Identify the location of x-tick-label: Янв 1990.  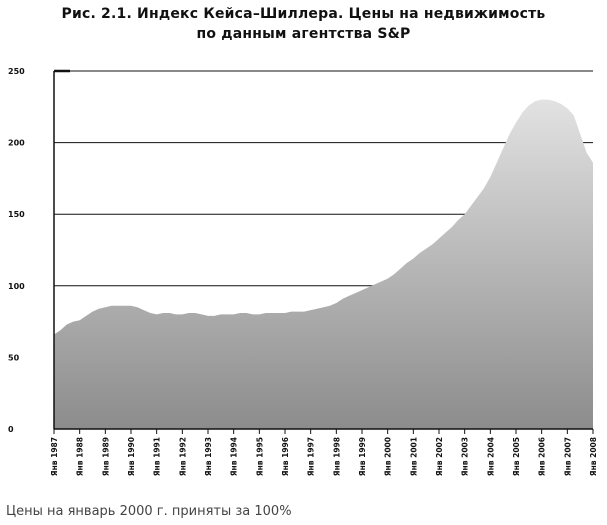
(131, 456).